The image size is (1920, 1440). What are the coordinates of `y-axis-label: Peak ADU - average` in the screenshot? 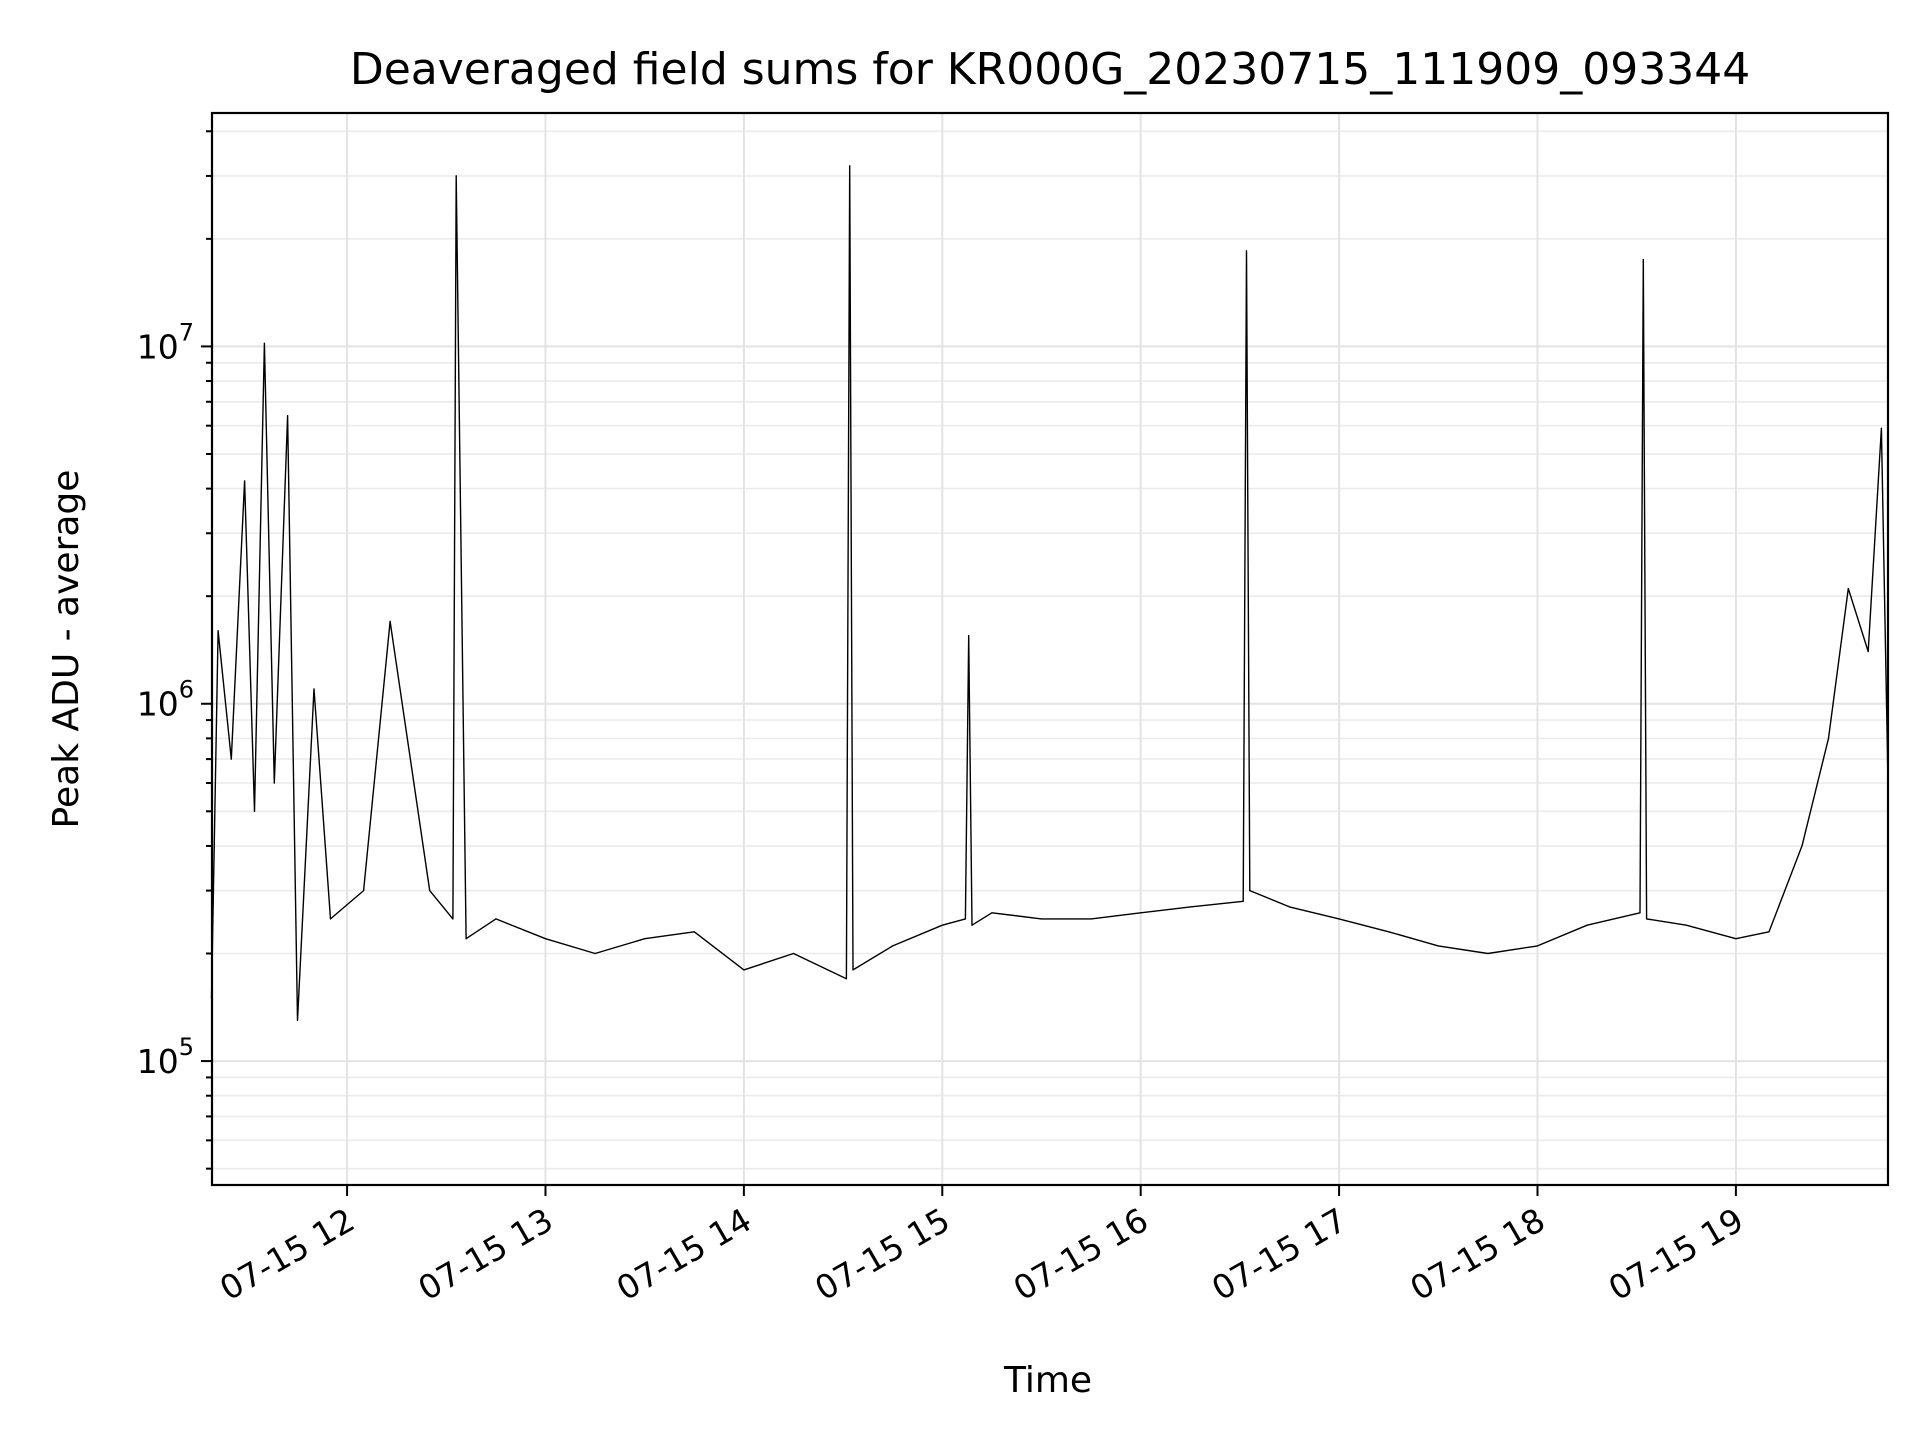 It's located at (66, 649).